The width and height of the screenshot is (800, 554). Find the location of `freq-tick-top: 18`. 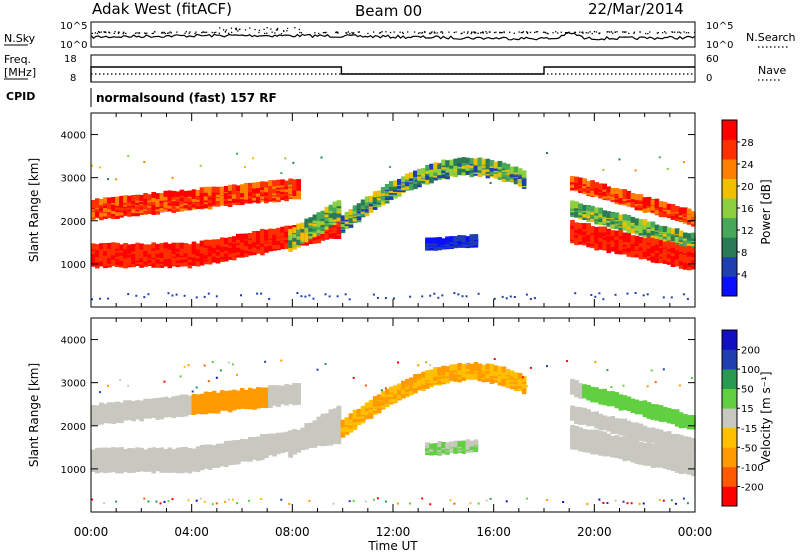

freq-tick-top: 18 is located at coordinates (70, 59).